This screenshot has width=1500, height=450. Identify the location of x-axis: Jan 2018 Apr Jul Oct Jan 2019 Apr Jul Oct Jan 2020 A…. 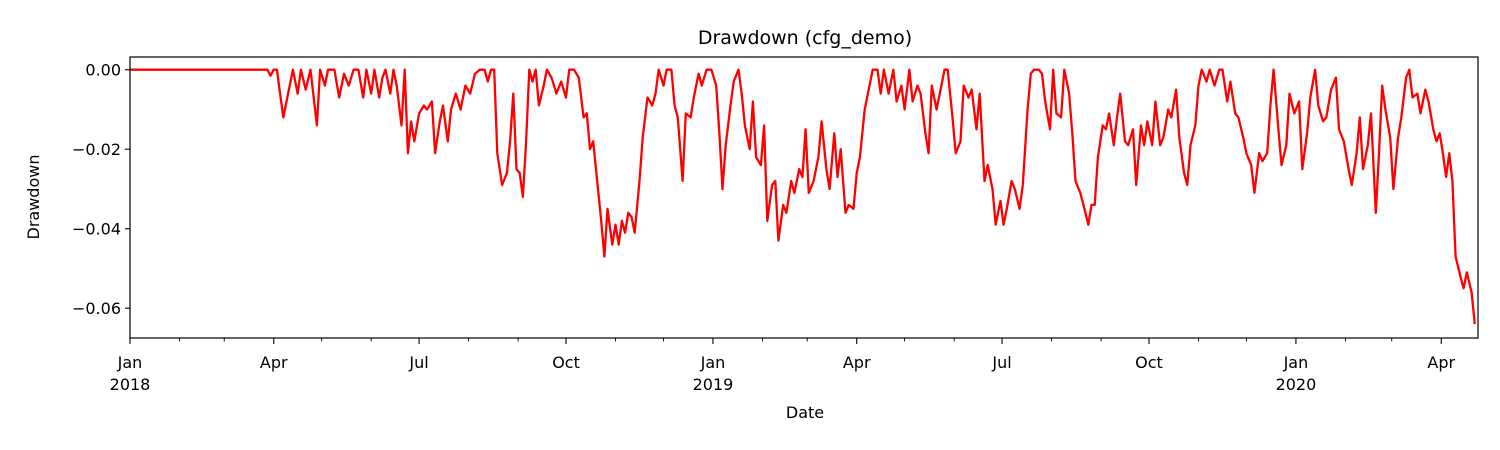
(783, 366).